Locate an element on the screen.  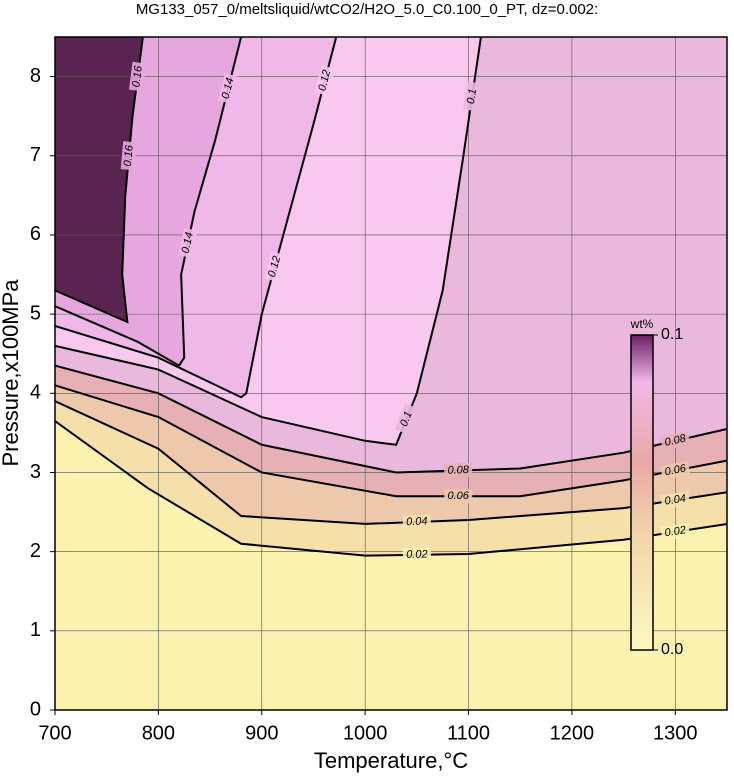
y-tick-label: 2 is located at coordinates (35, 551).